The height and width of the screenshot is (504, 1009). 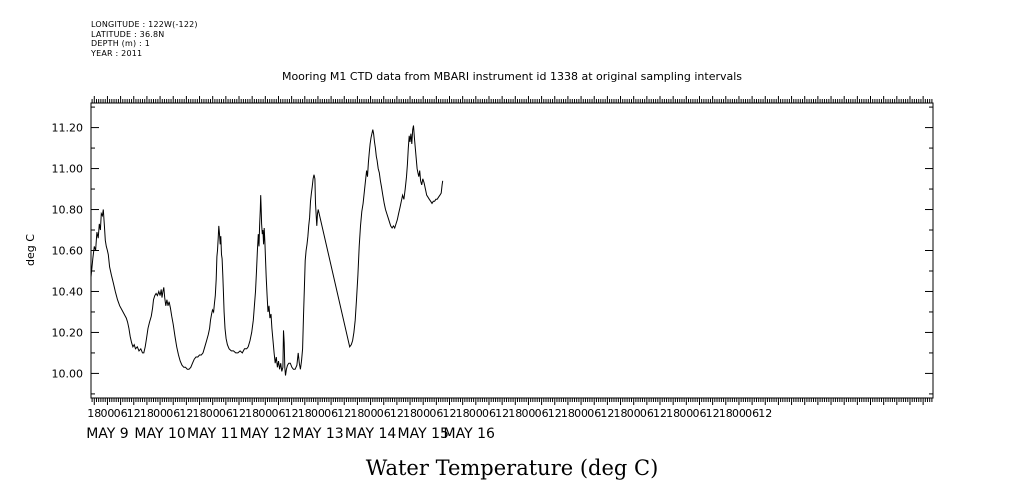 I want to click on y-tick-label: 10.20, so click(x=68, y=332).